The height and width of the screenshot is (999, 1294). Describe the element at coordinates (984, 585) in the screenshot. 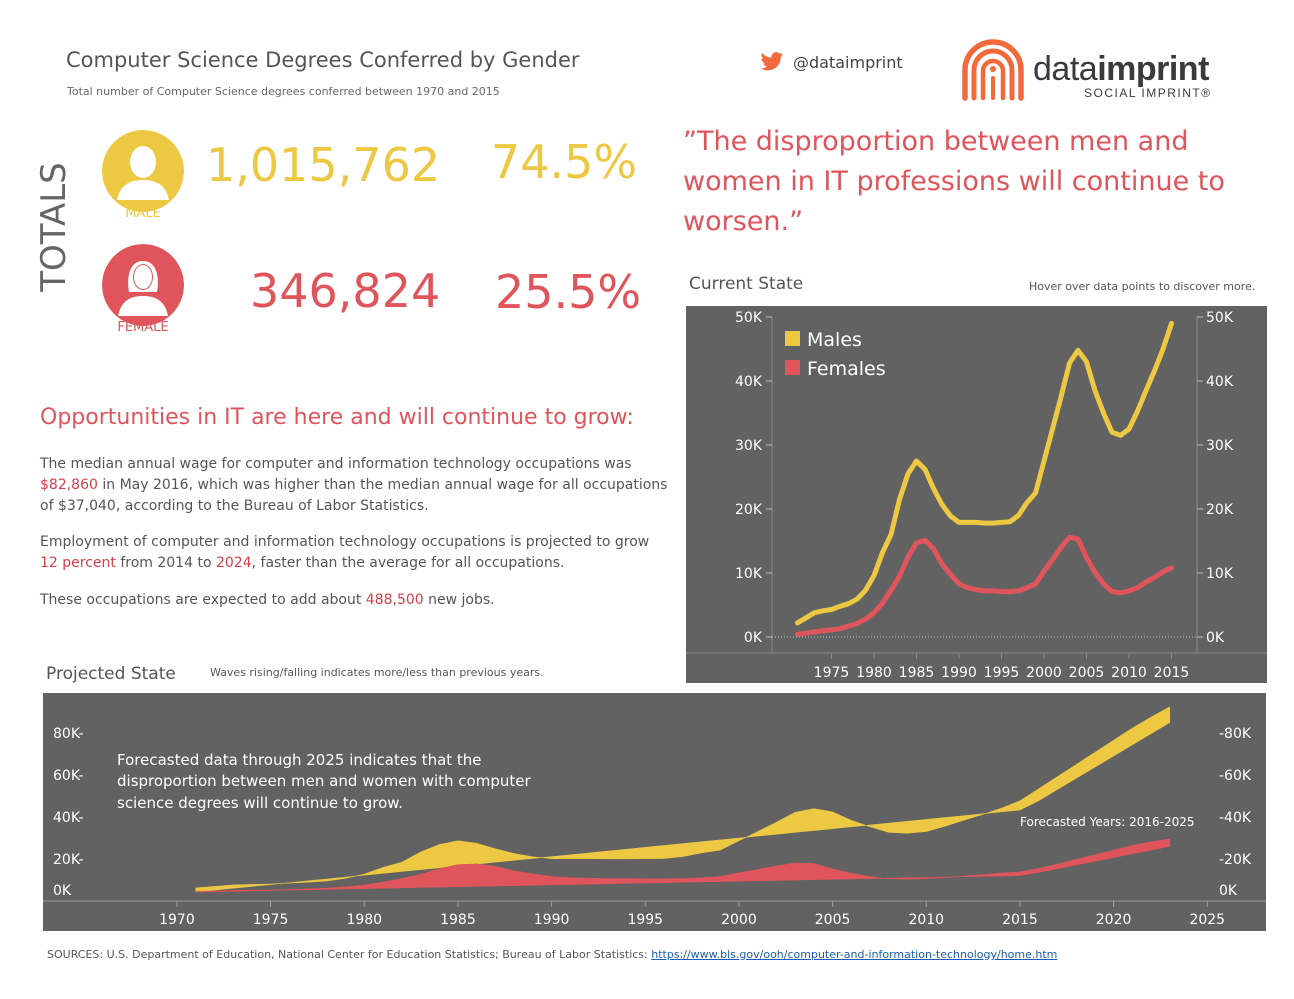

I see `series-line-females` at that location.